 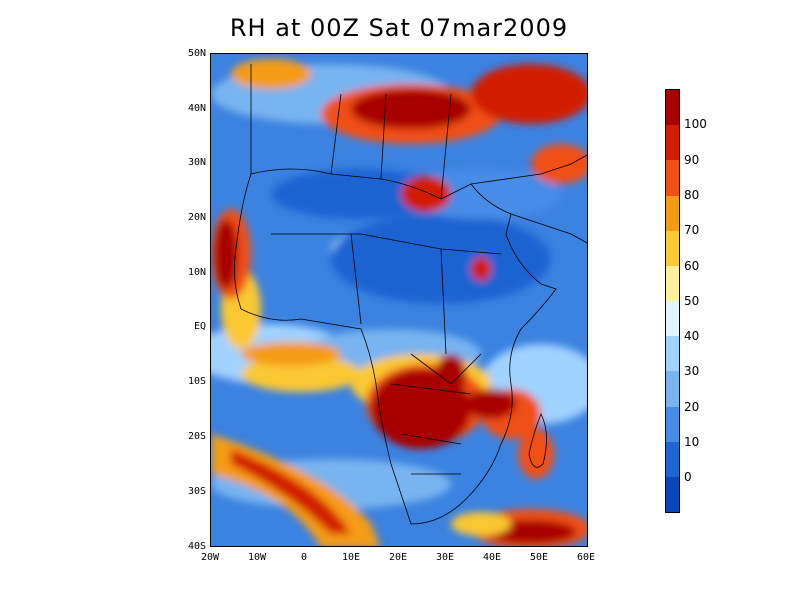 What do you see at coordinates (692, 407) in the screenshot?
I see `colorbar-label-20: 20` at bounding box center [692, 407].